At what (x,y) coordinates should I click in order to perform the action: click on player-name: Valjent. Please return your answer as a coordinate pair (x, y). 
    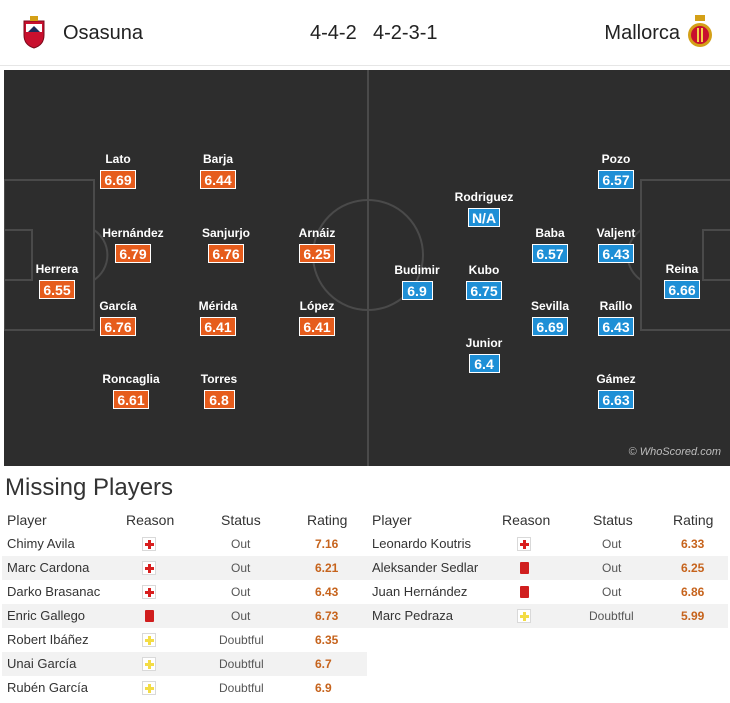
    Looking at the image, I should click on (616, 233).